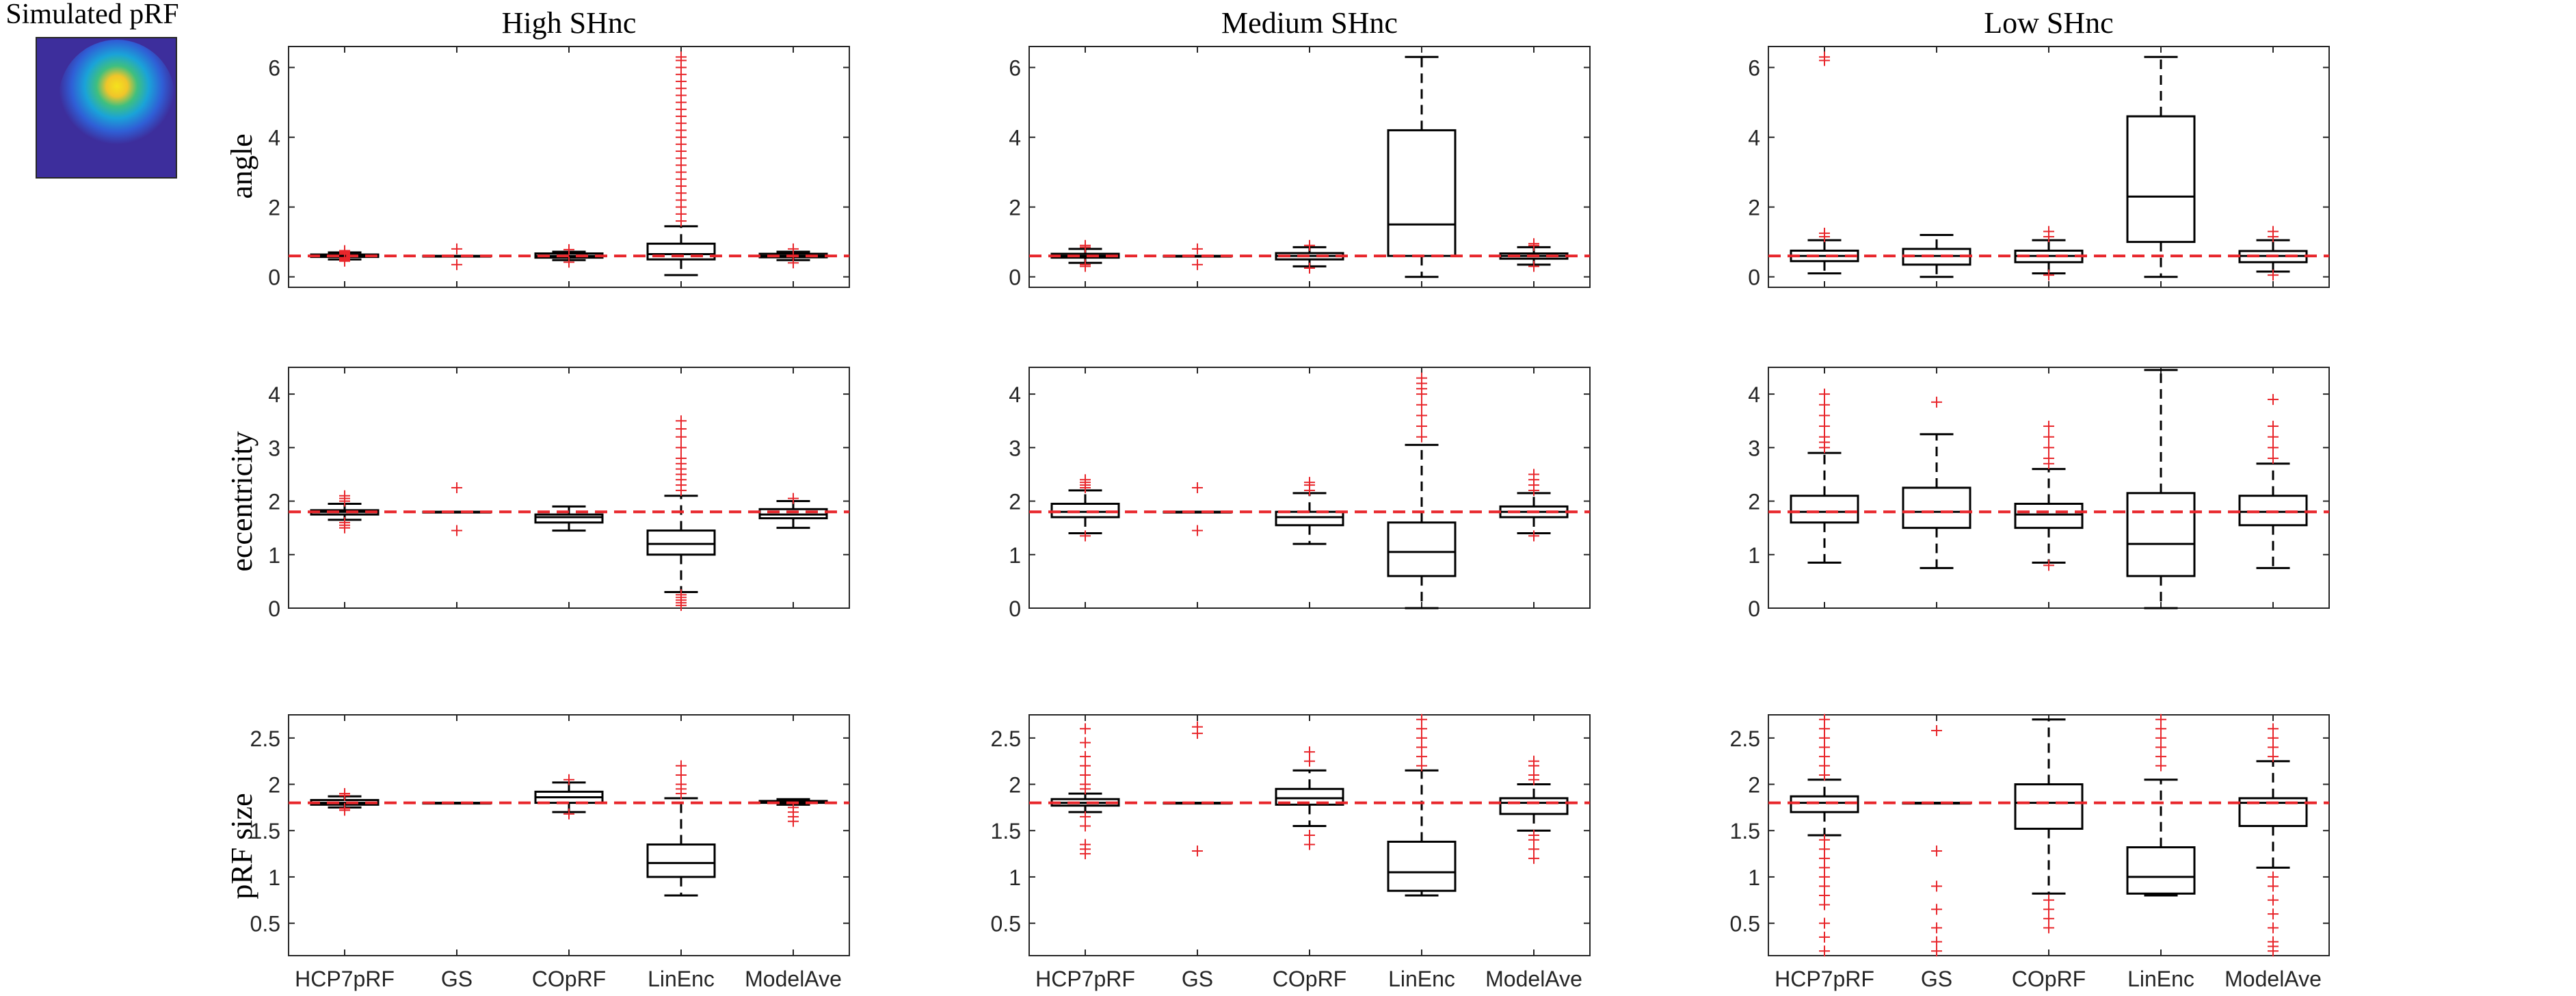 Image resolution: width=2576 pixels, height=996 pixels. I want to click on y-tick-label: 6, so click(1754, 68).